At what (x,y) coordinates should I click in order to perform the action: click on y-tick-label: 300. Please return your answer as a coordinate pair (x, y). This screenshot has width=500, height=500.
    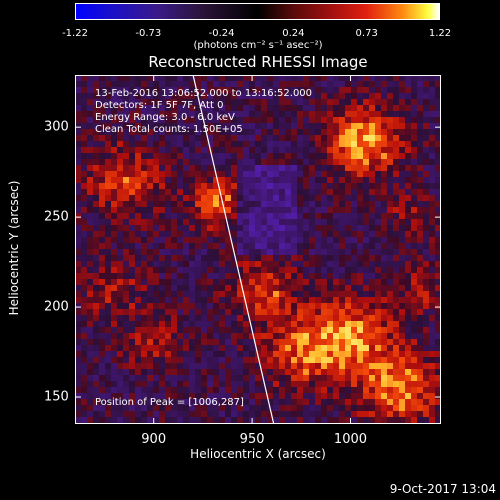
    Looking at the image, I should click on (56, 127).